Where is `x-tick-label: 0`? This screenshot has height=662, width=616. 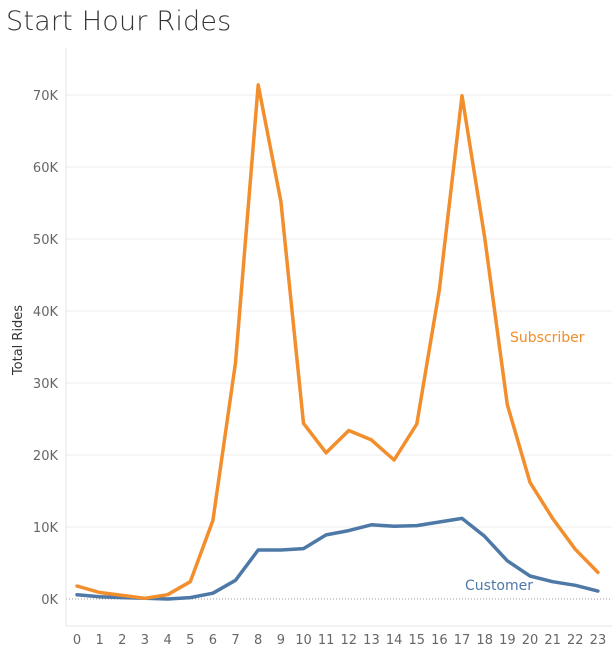
x-tick-label: 0 is located at coordinates (77, 640).